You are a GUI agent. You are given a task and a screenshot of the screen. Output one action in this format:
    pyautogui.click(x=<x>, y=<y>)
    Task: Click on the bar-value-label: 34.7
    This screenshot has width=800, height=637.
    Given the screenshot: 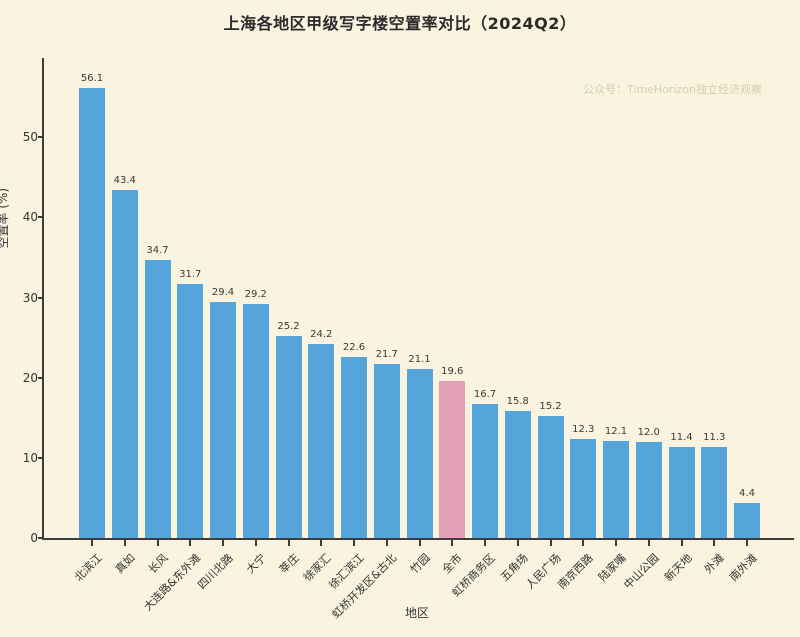 What is the action you would take?
    pyautogui.click(x=157, y=250)
    